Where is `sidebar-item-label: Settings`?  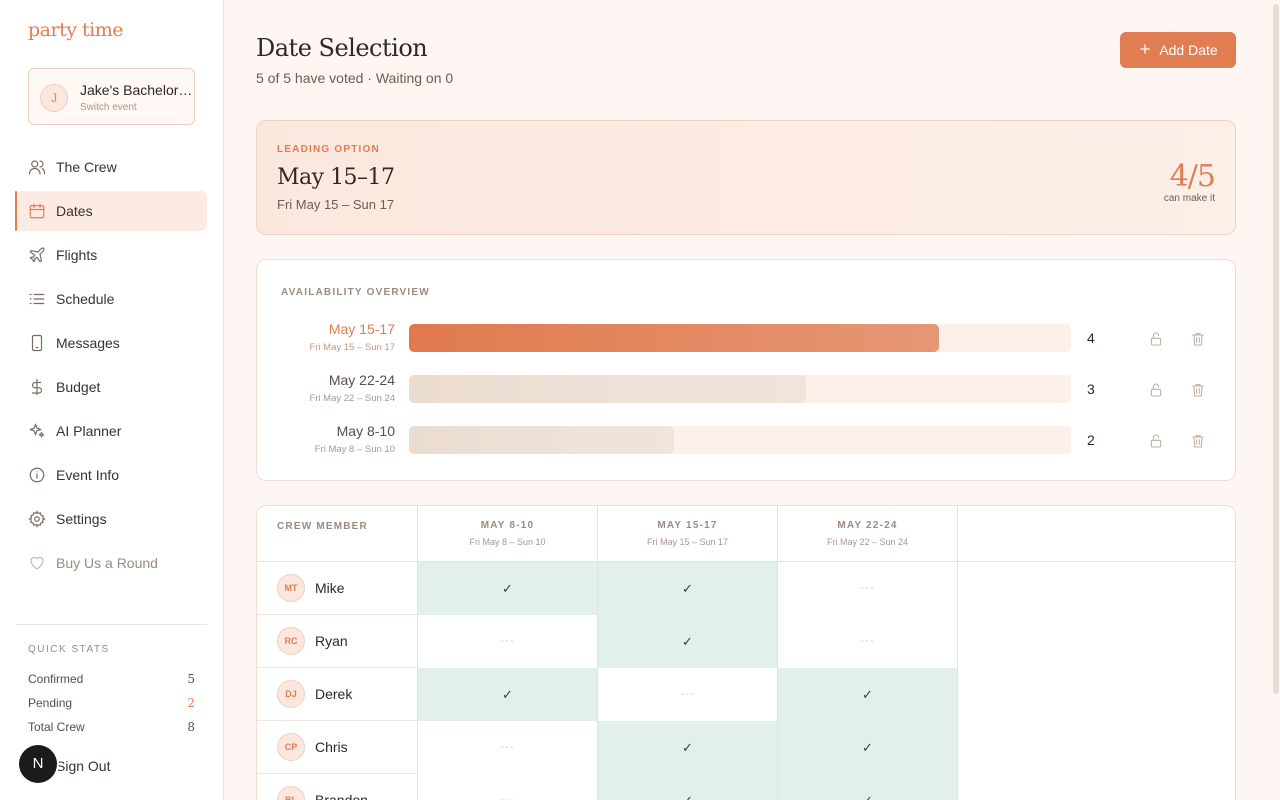
sidebar-item-label: Settings is located at coordinates (81, 519).